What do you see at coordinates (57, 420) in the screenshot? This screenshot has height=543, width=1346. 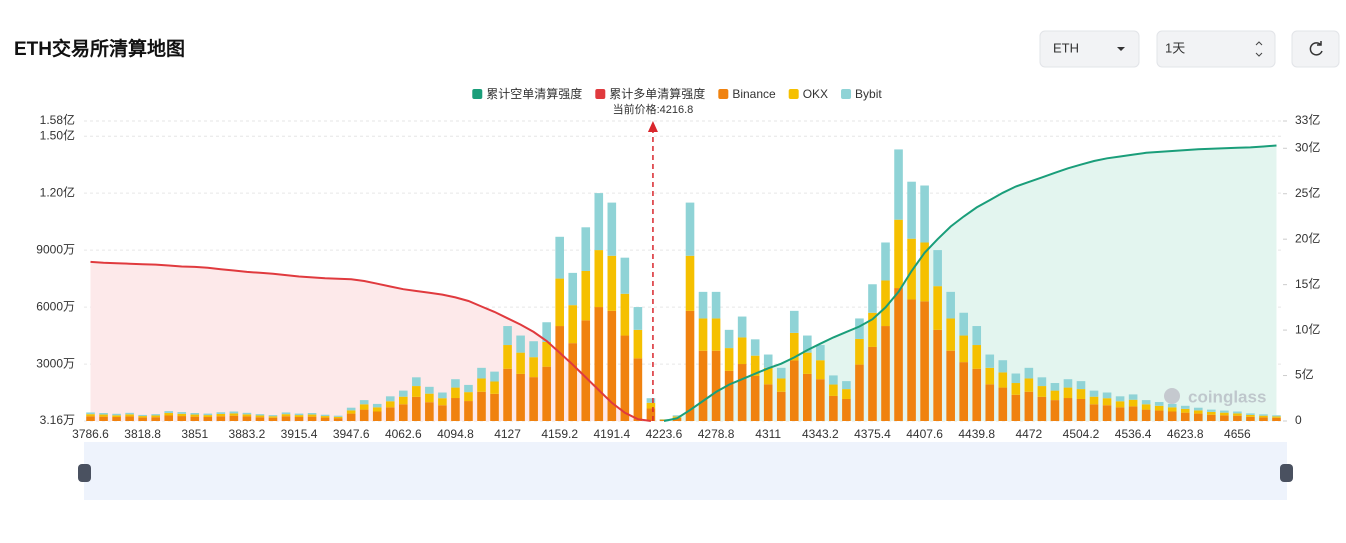 I see `y-tick-label: 3.16万` at bounding box center [57, 420].